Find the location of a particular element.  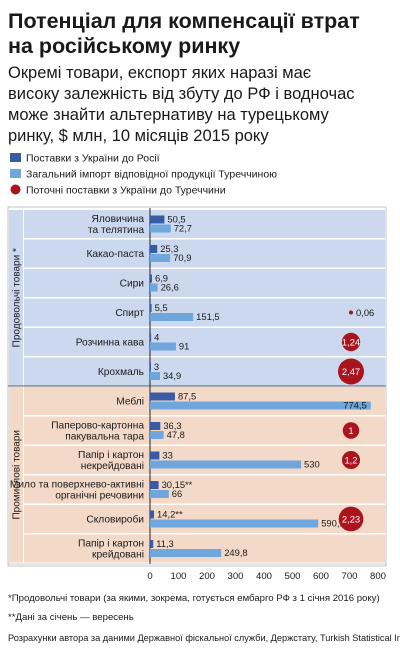

group-label: Продовольчі товари * is located at coordinates (17, 297).